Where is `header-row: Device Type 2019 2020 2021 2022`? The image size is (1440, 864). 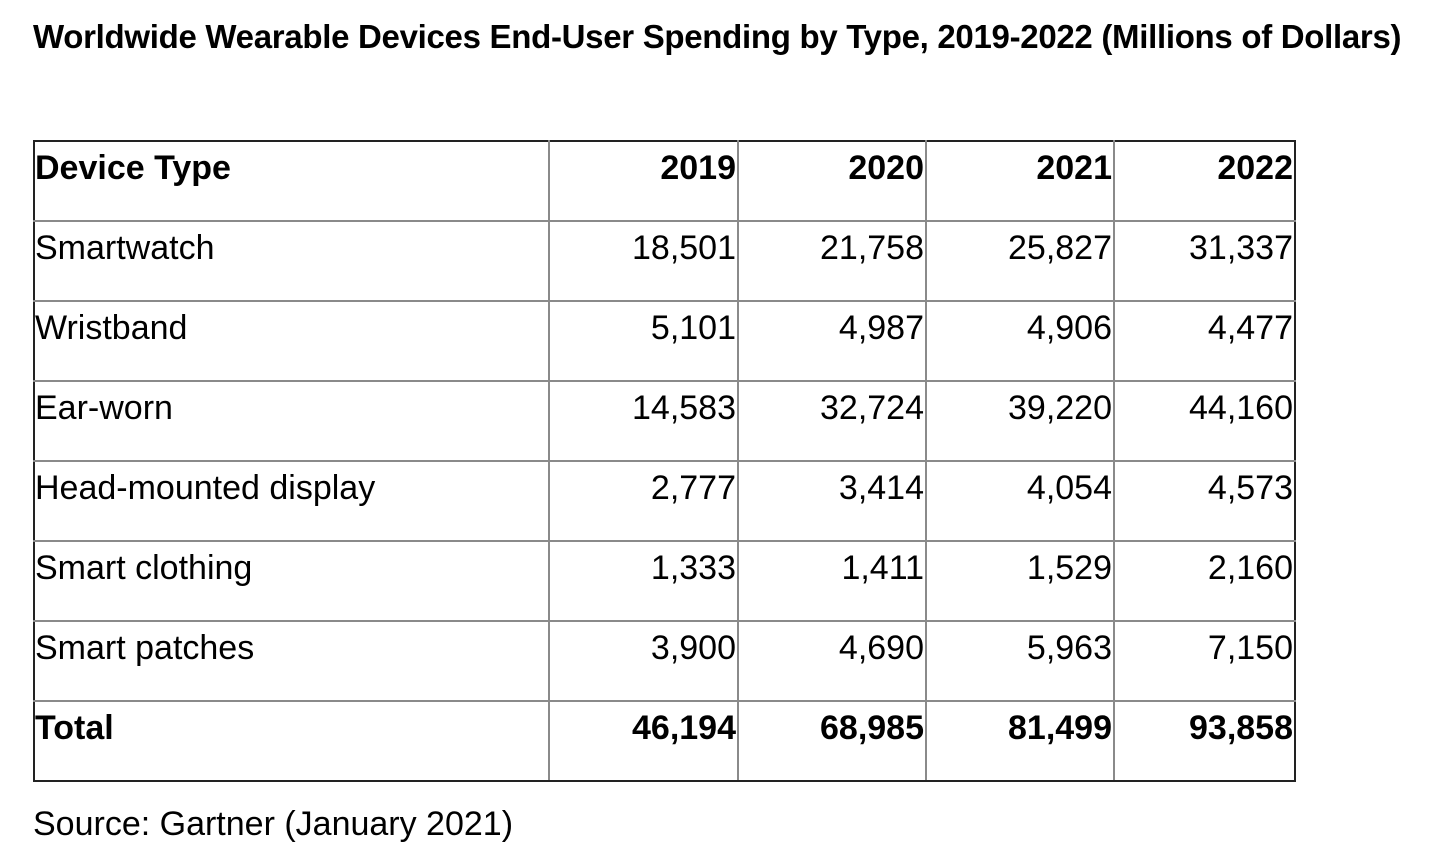
header-row: Device Type 2019 2020 2021 2022 is located at coordinates (664, 181).